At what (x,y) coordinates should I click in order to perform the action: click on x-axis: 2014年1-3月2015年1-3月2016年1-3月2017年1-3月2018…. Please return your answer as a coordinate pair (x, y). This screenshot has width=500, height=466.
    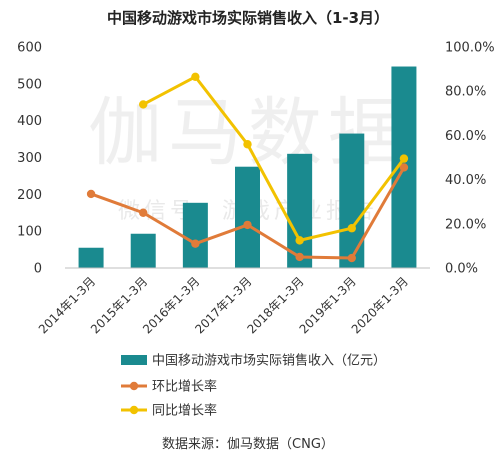
    Looking at the image, I should click on (223, 305).